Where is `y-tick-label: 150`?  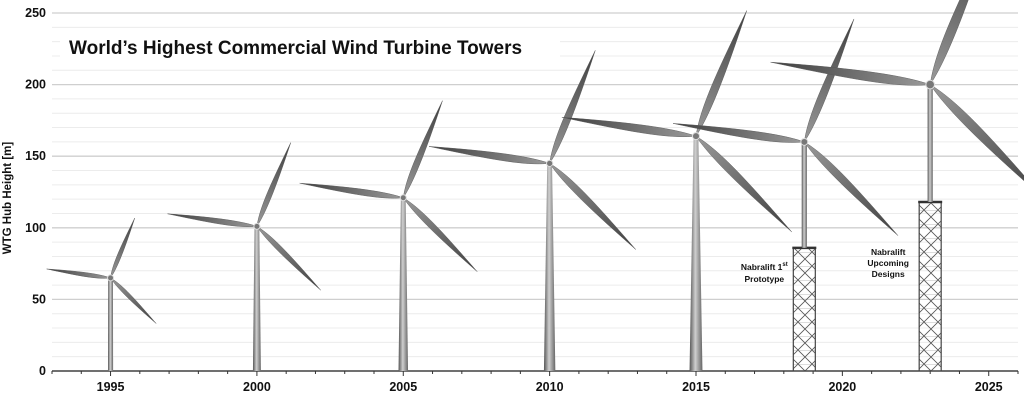
y-tick-label: 150 is located at coordinates (35, 156).